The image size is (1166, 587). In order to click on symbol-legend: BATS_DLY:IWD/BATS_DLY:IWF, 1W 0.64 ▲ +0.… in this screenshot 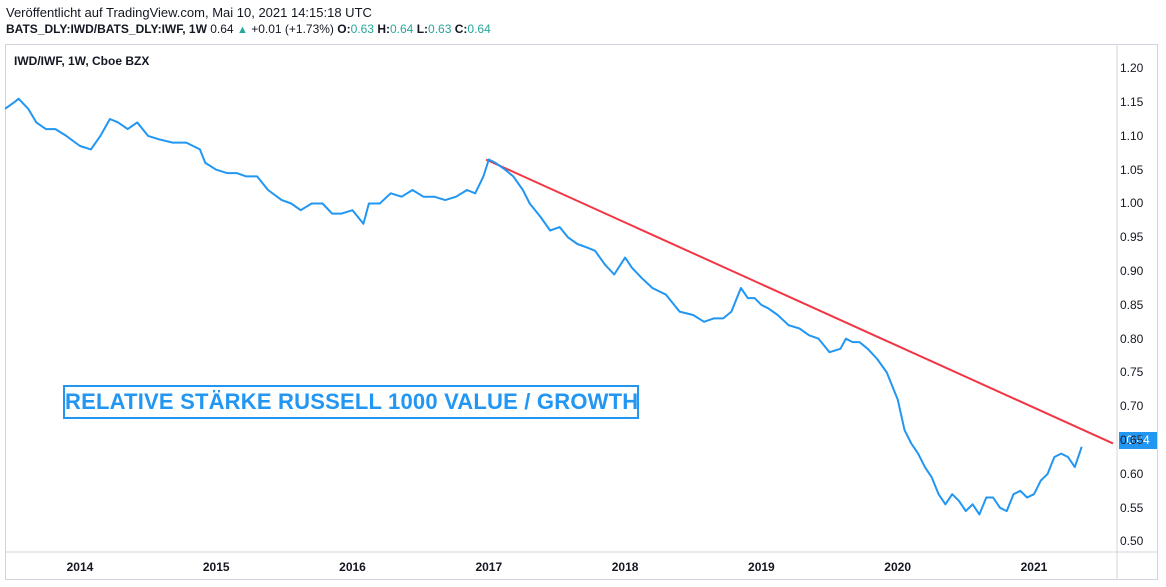, I will do `click(248, 29)`.